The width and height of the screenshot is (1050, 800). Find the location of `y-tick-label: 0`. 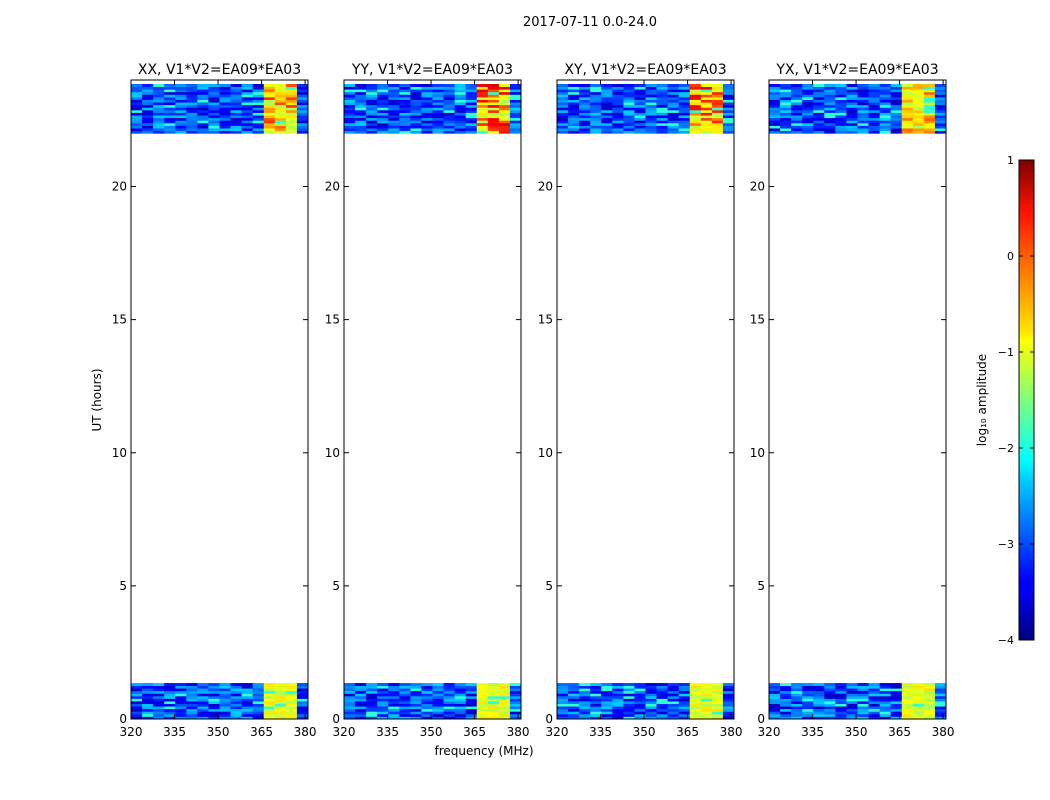

y-tick-label: 0 is located at coordinates (123, 719).